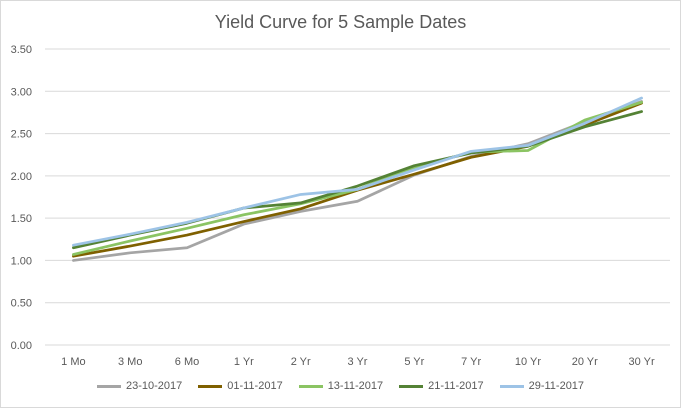 This screenshot has height=408, width=681. What do you see at coordinates (414, 362) in the screenshot?
I see `x-tick-label: 5 Yr` at bounding box center [414, 362].